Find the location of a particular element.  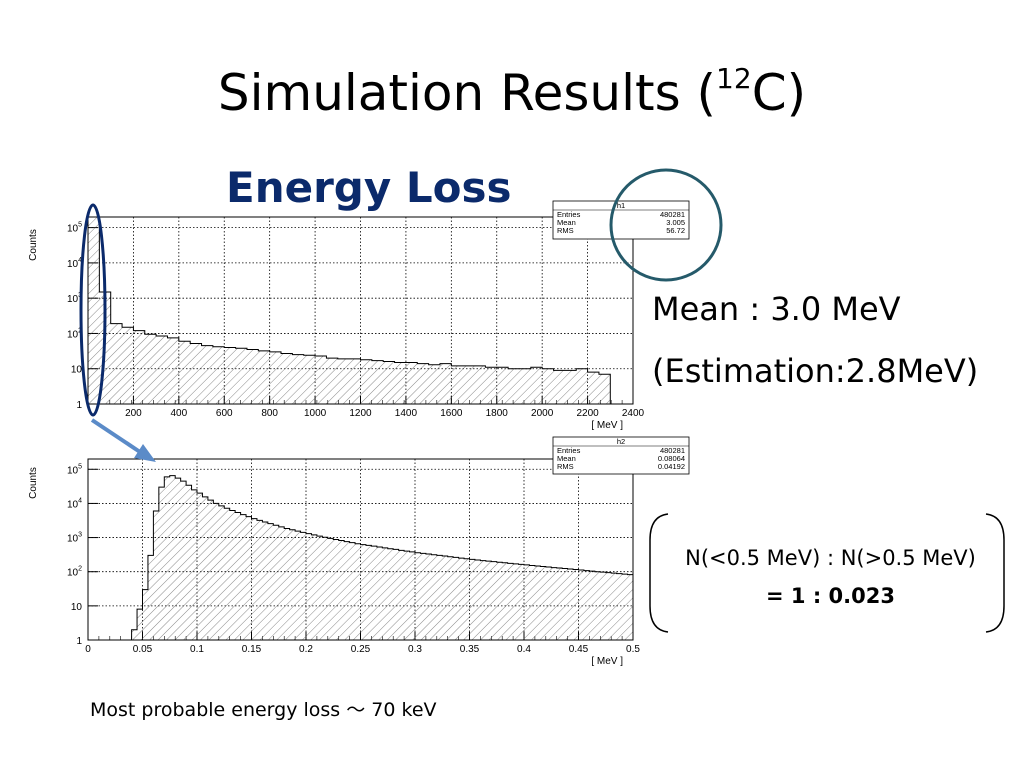

x-tick-label: 1000 is located at coordinates (315, 413).